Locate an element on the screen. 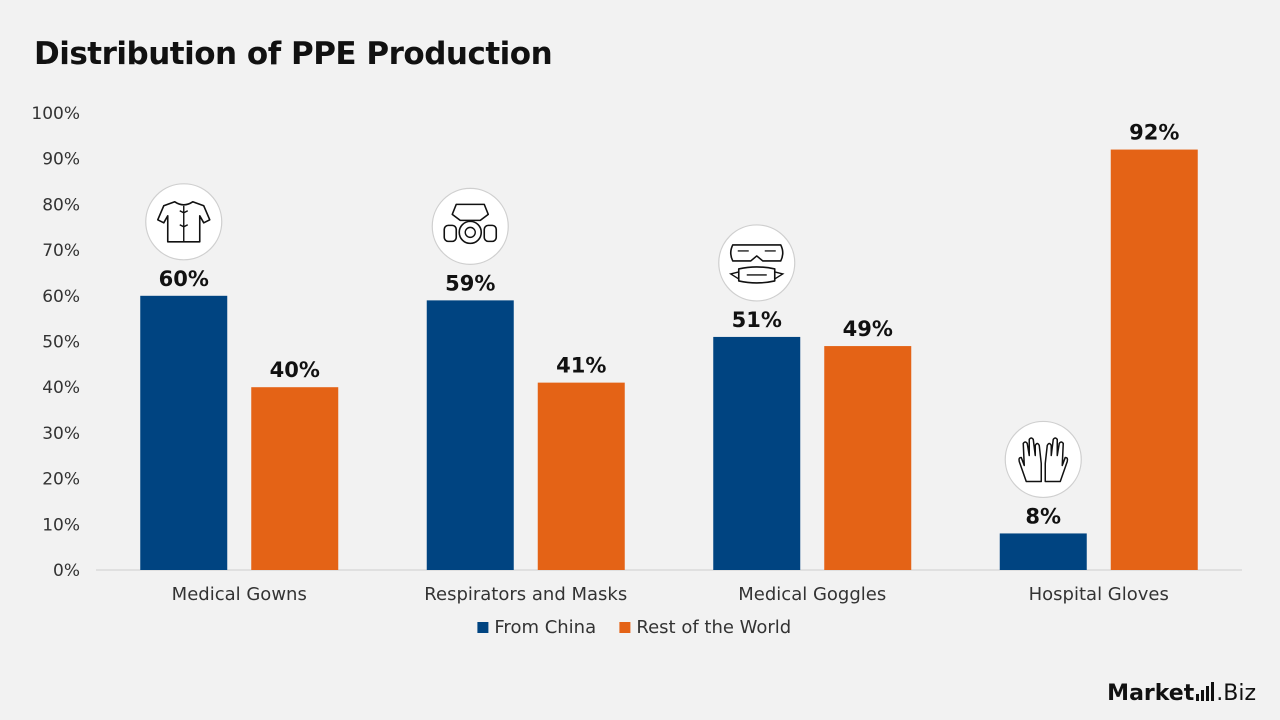 The image size is (1280, 720). respirator-icon is located at coordinates (470, 226).